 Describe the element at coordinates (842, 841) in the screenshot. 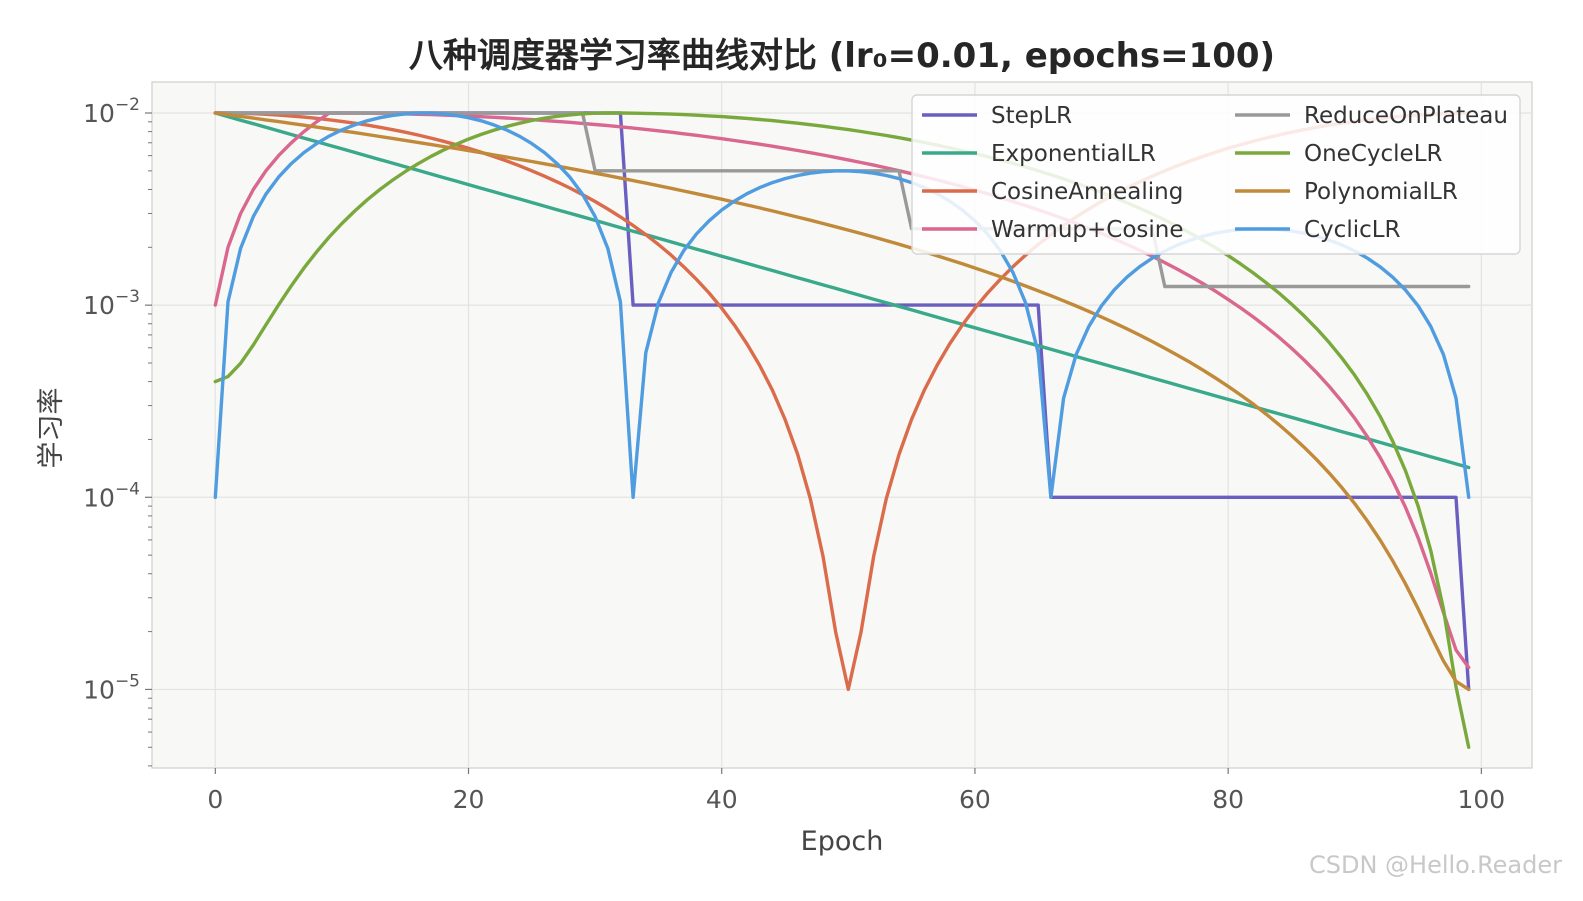

I see `x-axis-label: Epoch` at that location.